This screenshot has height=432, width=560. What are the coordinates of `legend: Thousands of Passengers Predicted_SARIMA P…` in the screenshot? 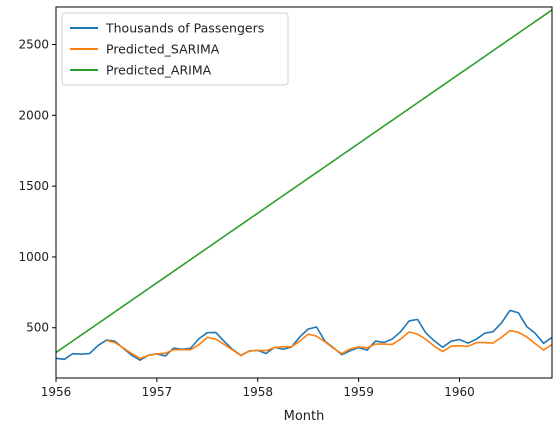 It's located at (175, 49).